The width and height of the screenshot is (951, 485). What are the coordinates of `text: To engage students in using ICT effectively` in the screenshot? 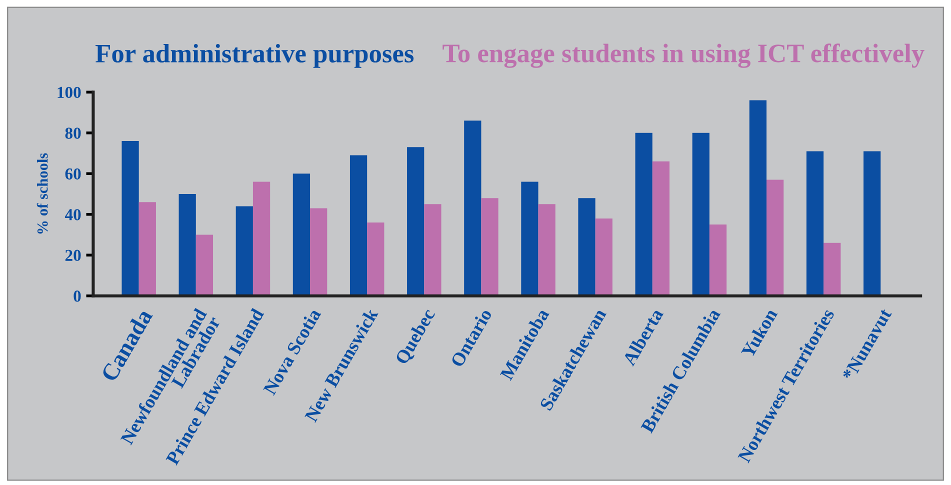 It's located at (683, 55).